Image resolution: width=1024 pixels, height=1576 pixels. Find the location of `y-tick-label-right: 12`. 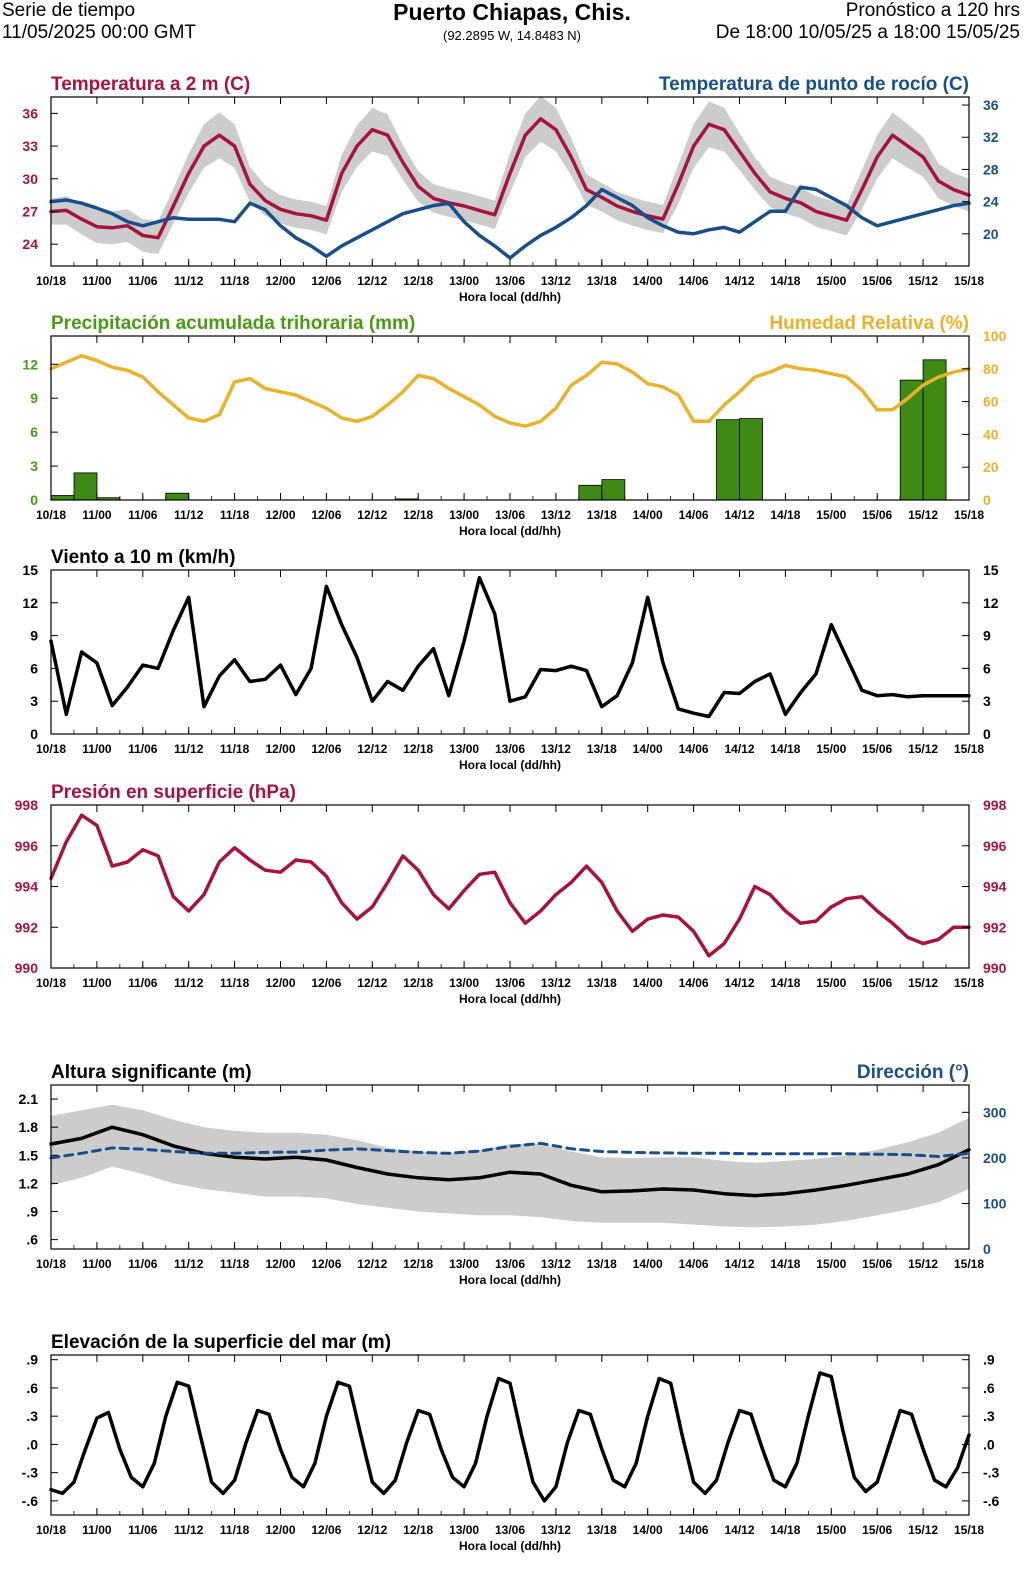

y-tick-label-right: 12 is located at coordinates (991, 603).